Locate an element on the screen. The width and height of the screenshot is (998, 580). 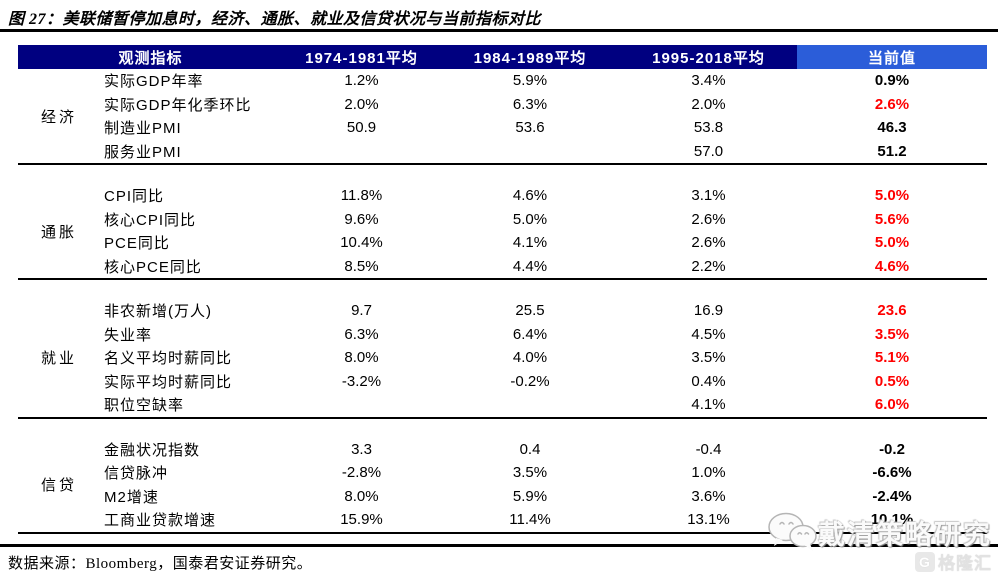
category-label: 通胀 is located at coordinates (58, 232).